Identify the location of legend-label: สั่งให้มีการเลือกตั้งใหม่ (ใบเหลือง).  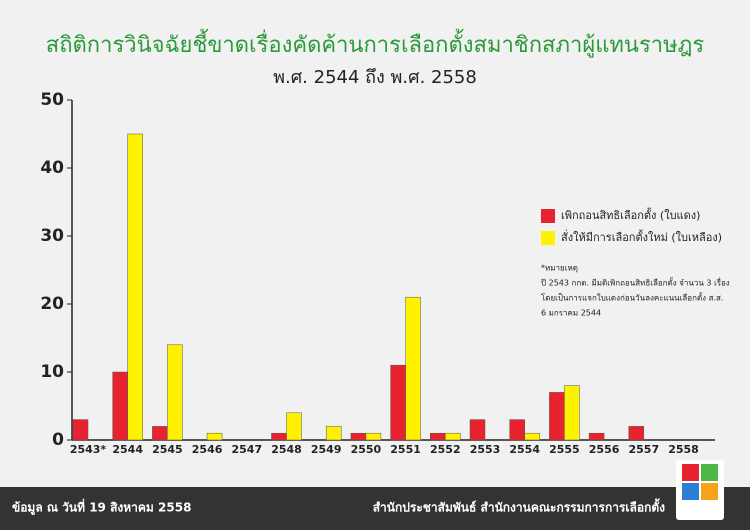
(641, 236).